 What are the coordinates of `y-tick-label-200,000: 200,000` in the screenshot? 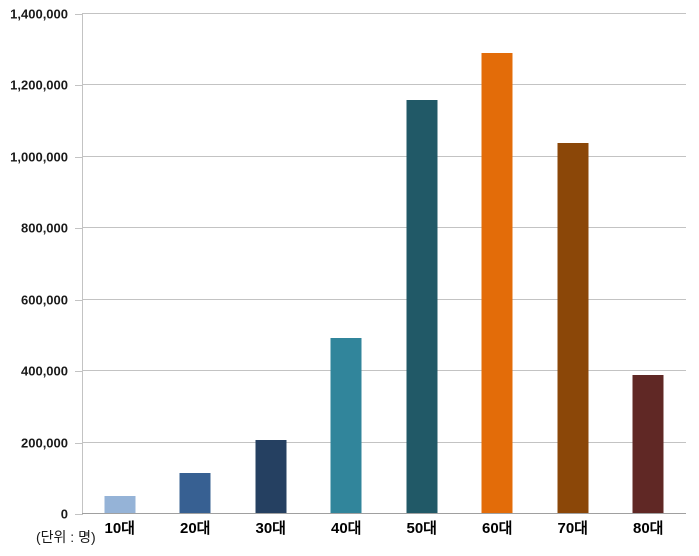 It's located at (44, 443).